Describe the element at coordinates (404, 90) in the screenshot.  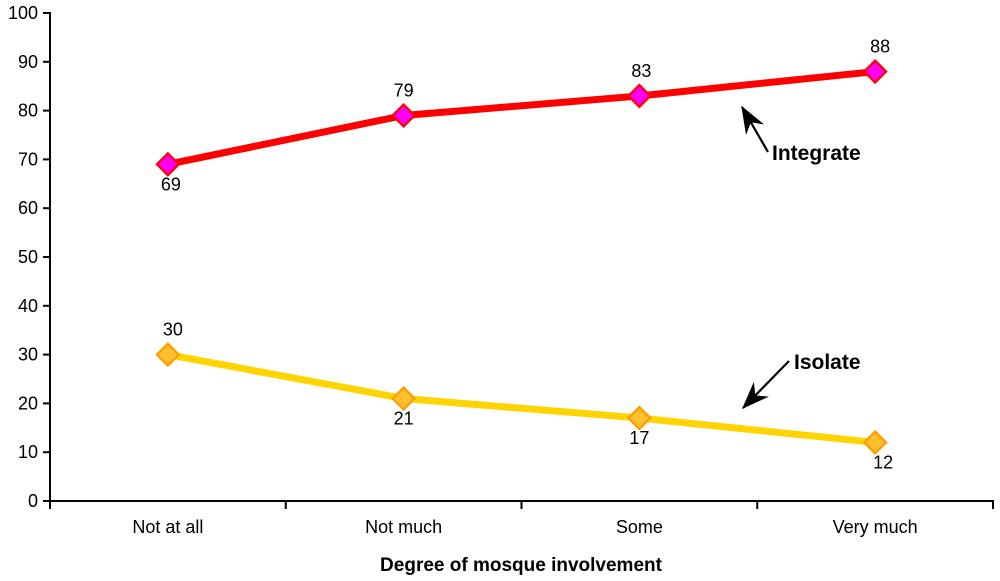
I see `data-label-integrate-1: 79` at that location.